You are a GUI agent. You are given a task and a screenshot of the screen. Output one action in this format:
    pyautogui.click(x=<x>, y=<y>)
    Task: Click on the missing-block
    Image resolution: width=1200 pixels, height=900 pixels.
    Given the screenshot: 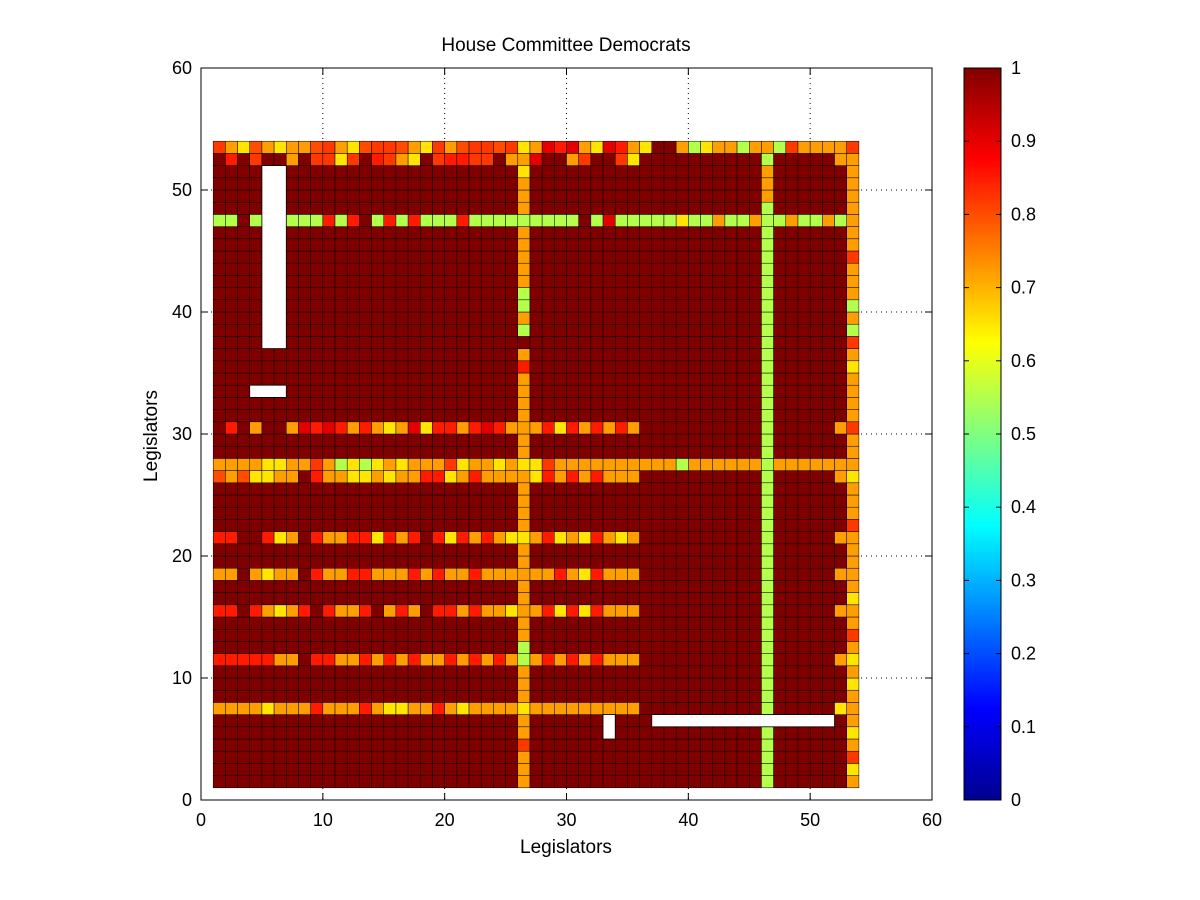 What is the action you would take?
    pyautogui.click(x=268, y=391)
    